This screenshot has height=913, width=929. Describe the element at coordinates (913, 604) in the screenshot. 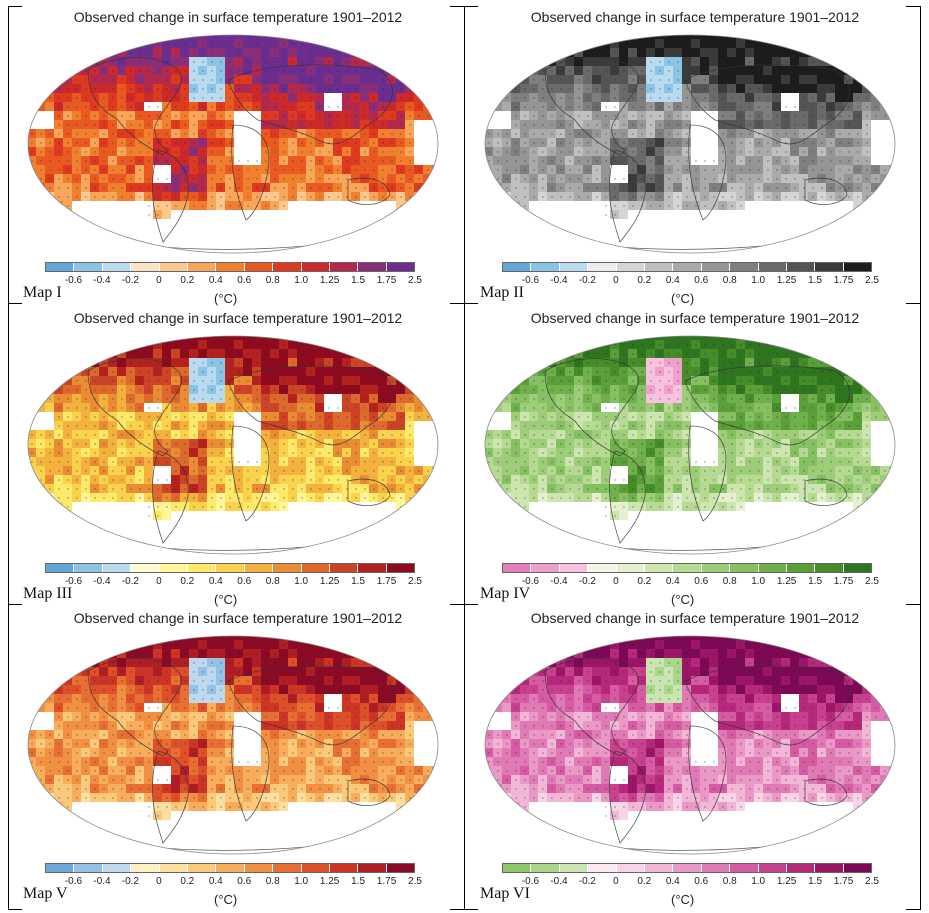

I see `row2-right-tick` at that location.